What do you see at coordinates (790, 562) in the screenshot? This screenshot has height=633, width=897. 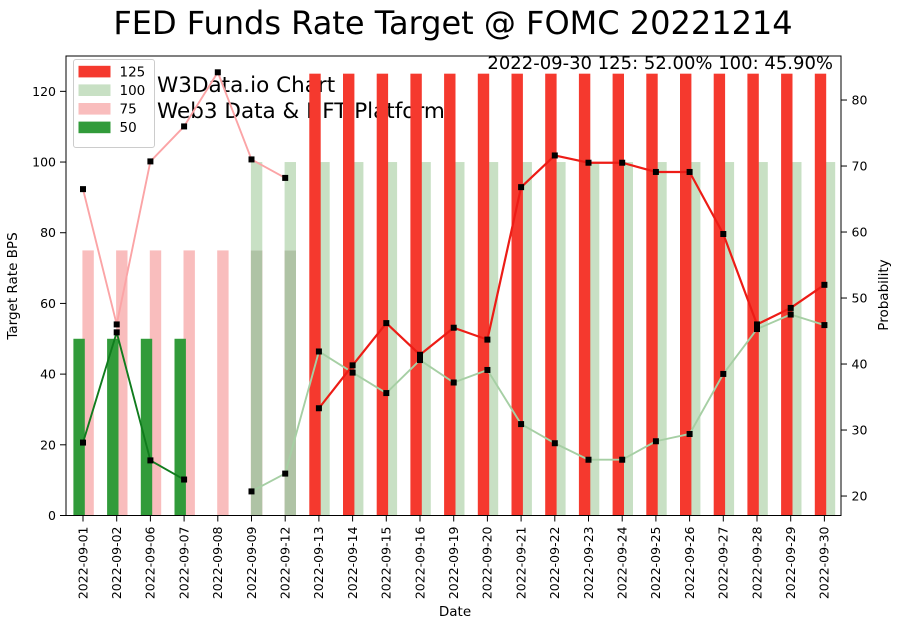 I see `x-tick-label: 2022-09-29` at bounding box center [790, 562].